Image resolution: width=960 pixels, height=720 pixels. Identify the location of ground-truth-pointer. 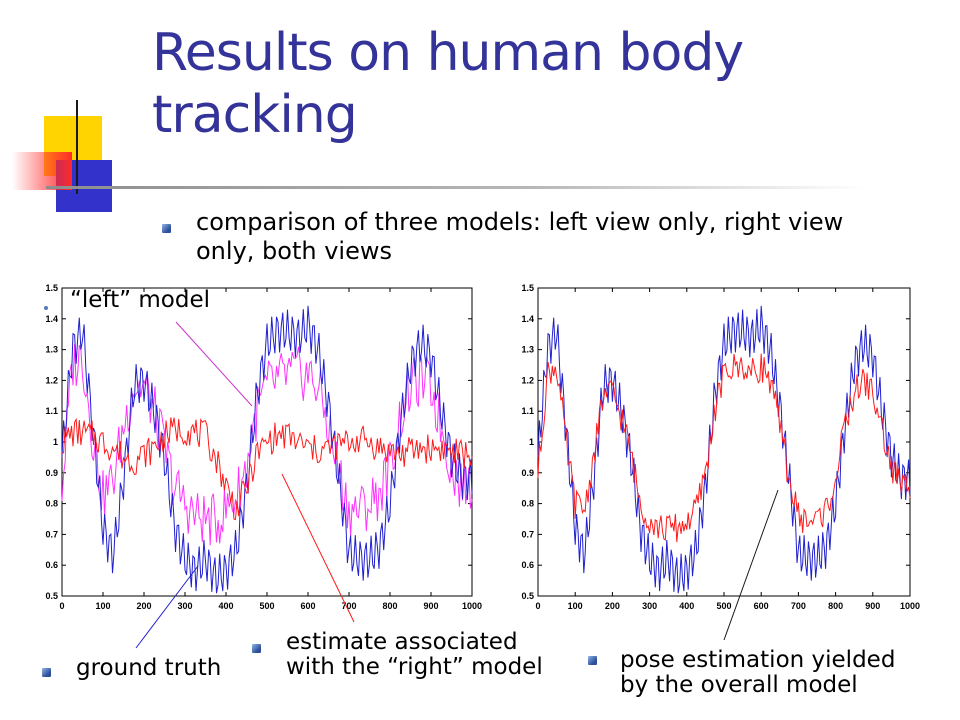
(167, 607).